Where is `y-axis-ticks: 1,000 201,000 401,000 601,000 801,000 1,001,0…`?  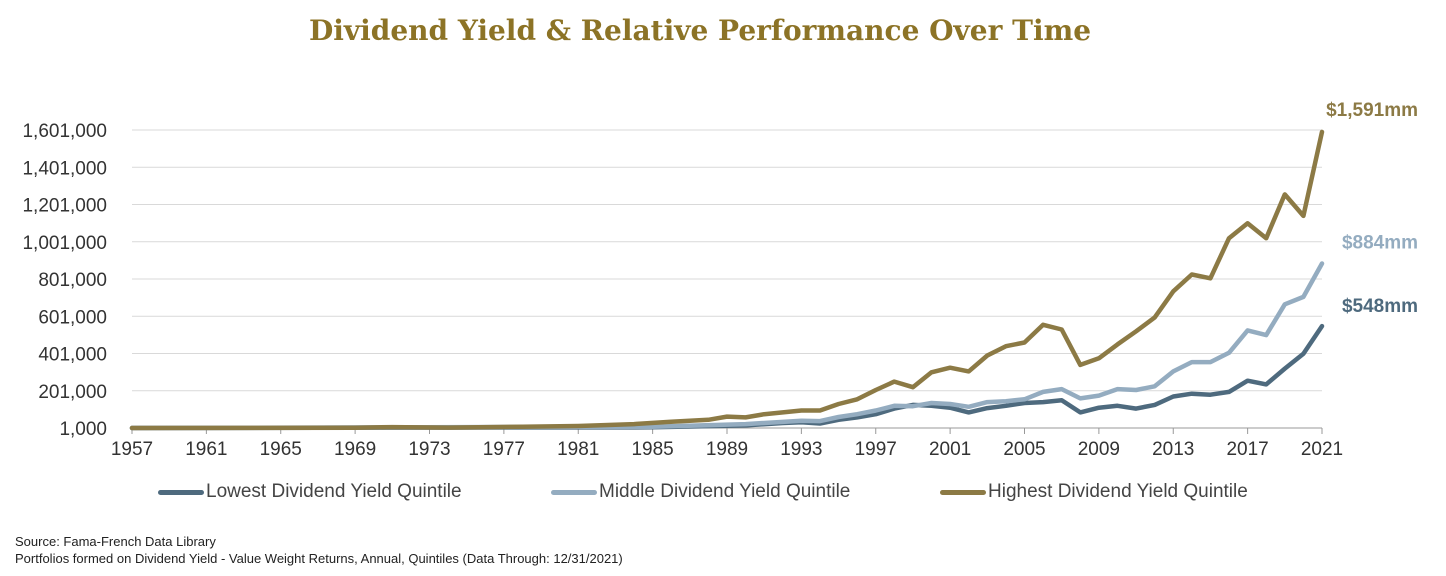 y-axis-ticks: 1,000 201,000 401,000 601,000 801,000 1,001,0… is located at coordinates (64, 280).